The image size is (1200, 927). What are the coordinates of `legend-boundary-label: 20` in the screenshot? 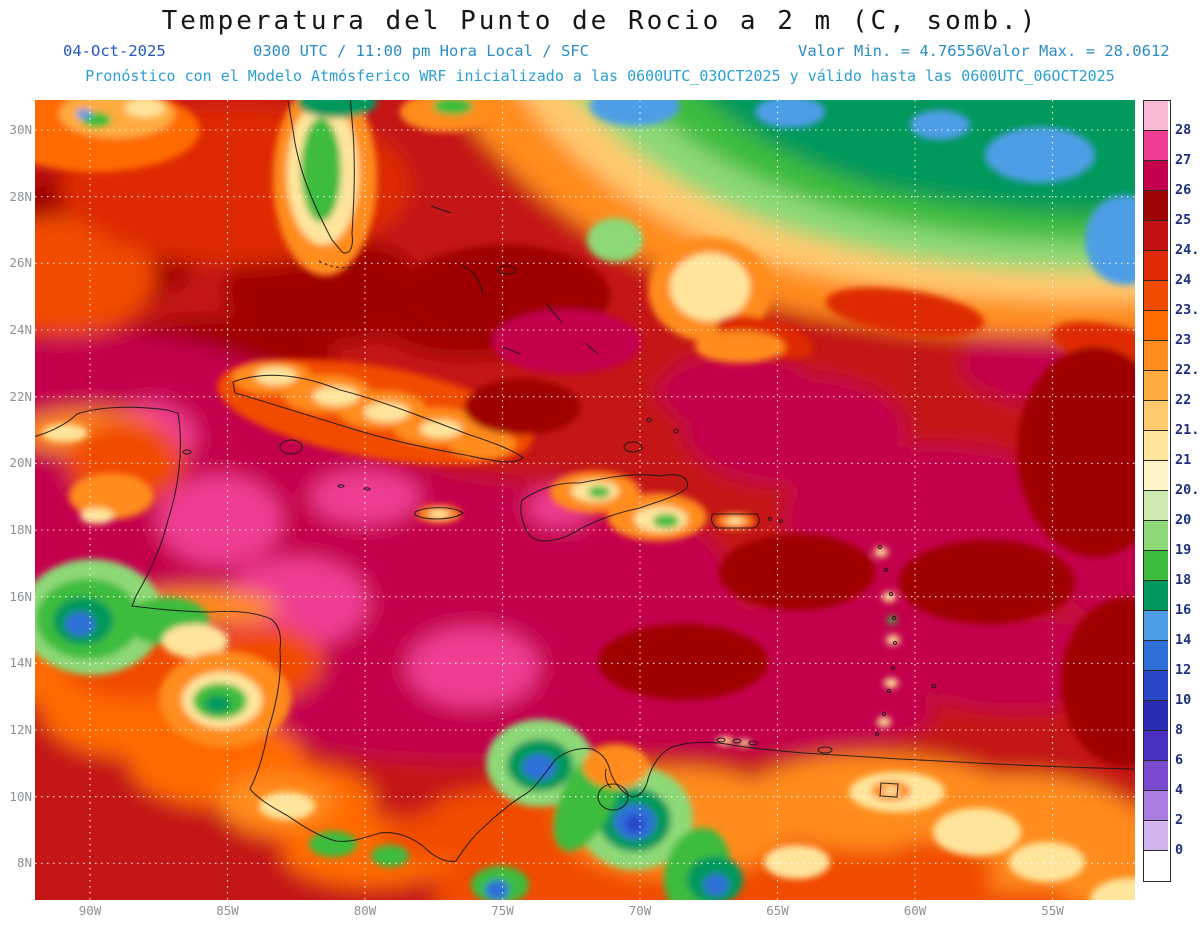 It's located at (1183, 520).